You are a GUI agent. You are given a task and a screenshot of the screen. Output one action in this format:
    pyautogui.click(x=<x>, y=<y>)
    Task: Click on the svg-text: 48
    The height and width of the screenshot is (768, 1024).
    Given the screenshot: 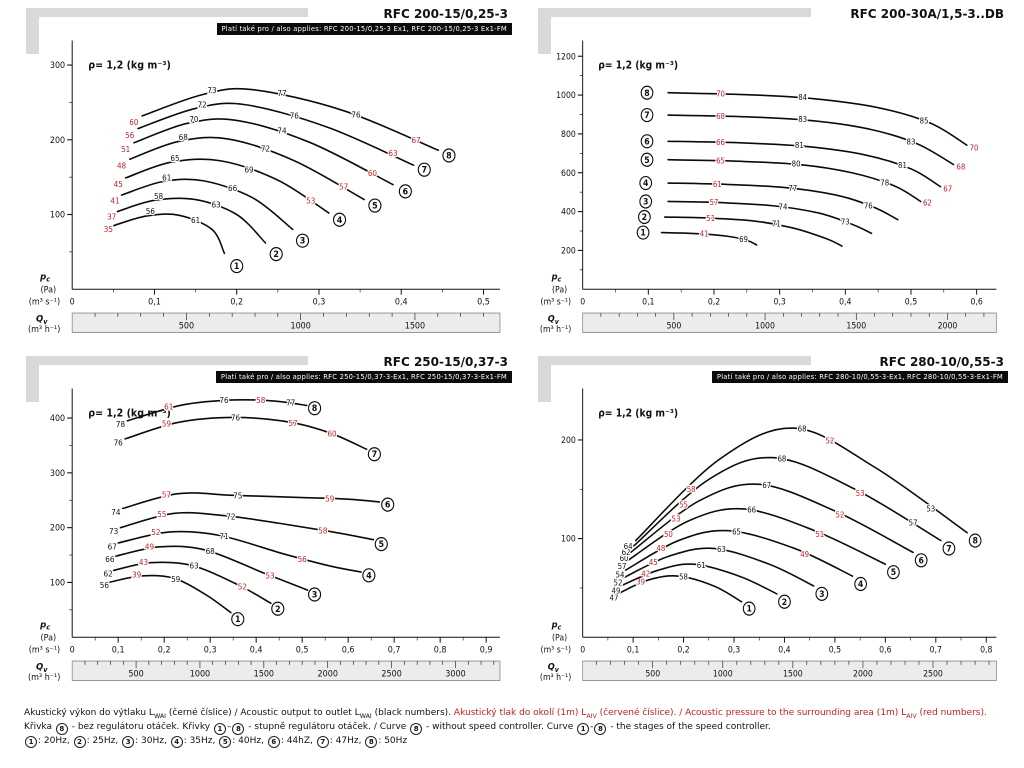 What is the action you would take?
    pyautogui.click(x=660, y=548)
    